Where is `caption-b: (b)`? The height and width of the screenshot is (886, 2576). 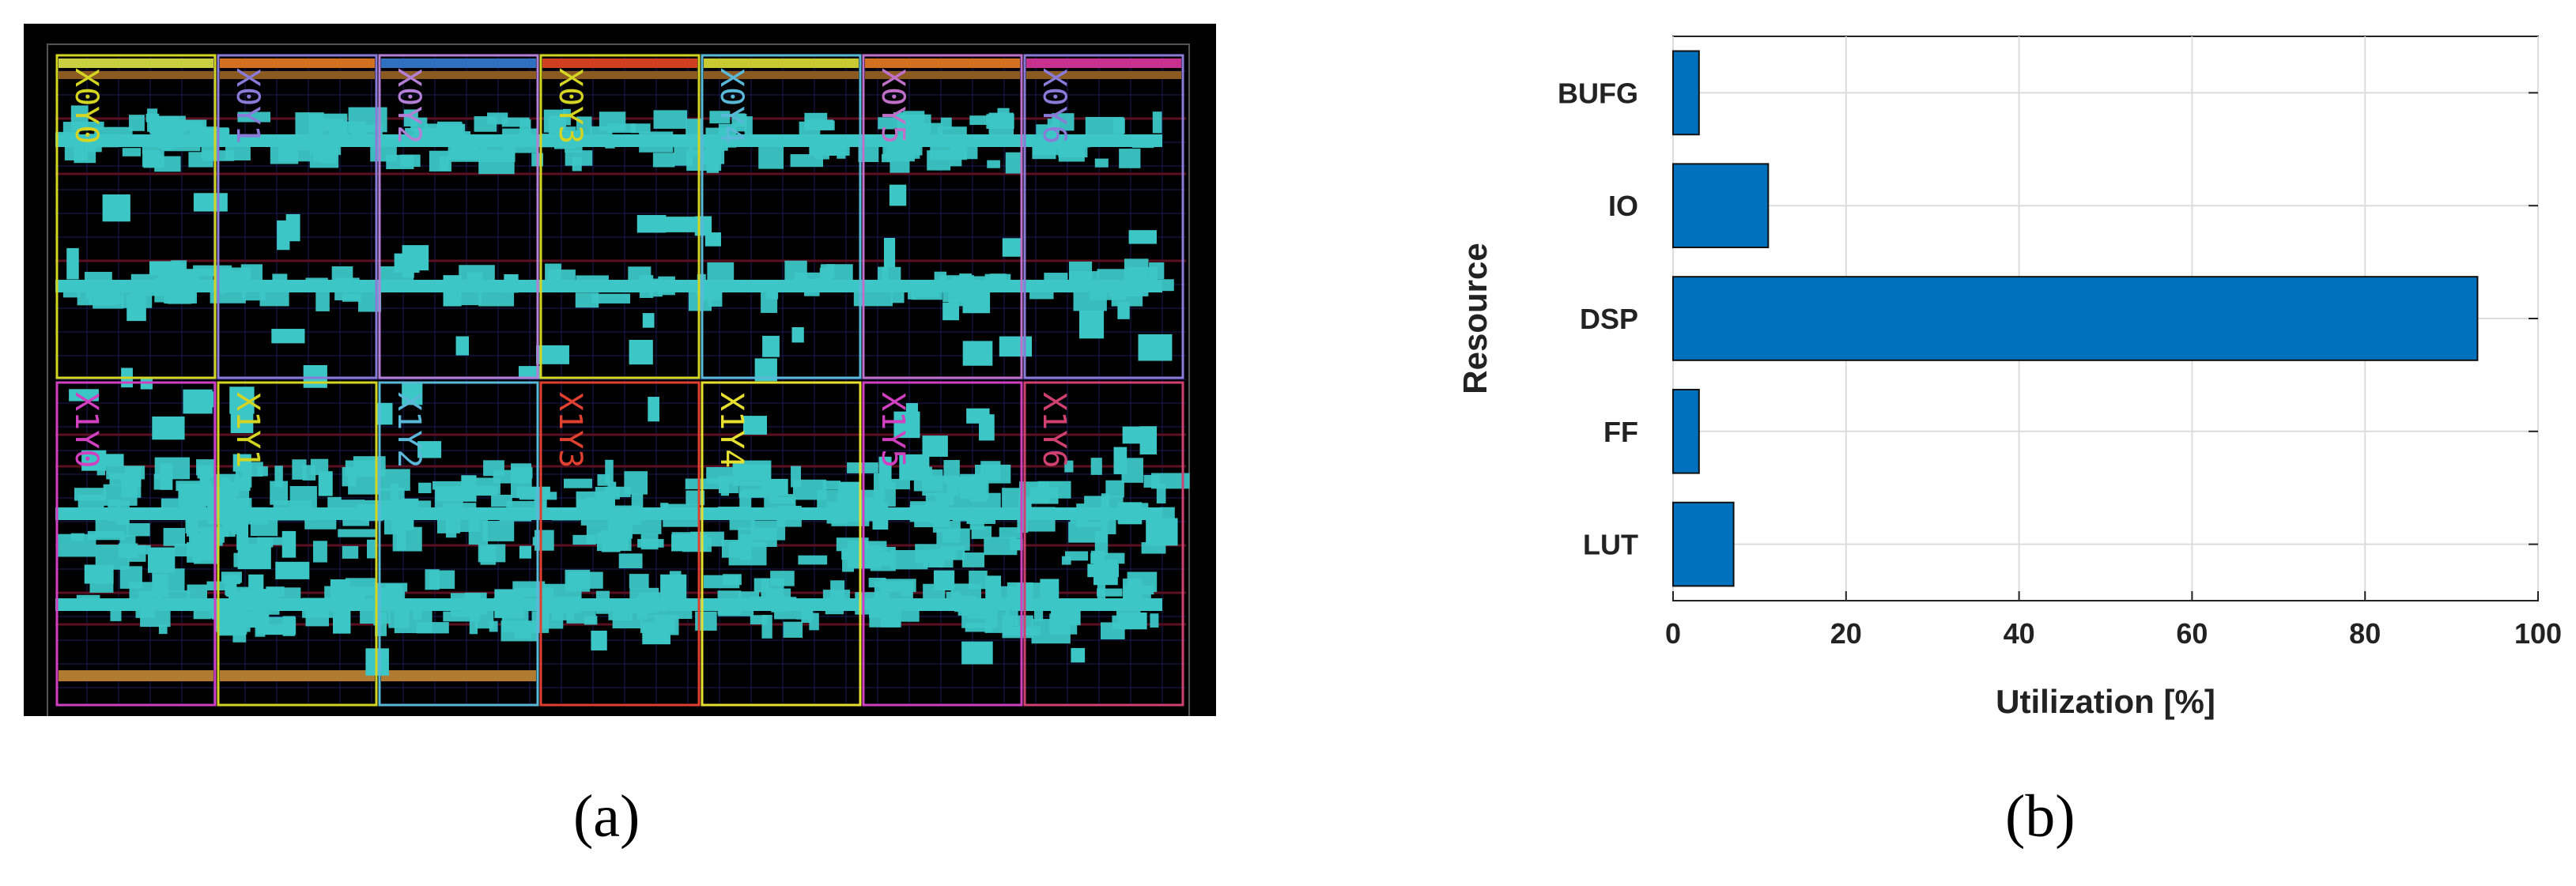 caption-b: (b) is located at coordinates (2040, 816).